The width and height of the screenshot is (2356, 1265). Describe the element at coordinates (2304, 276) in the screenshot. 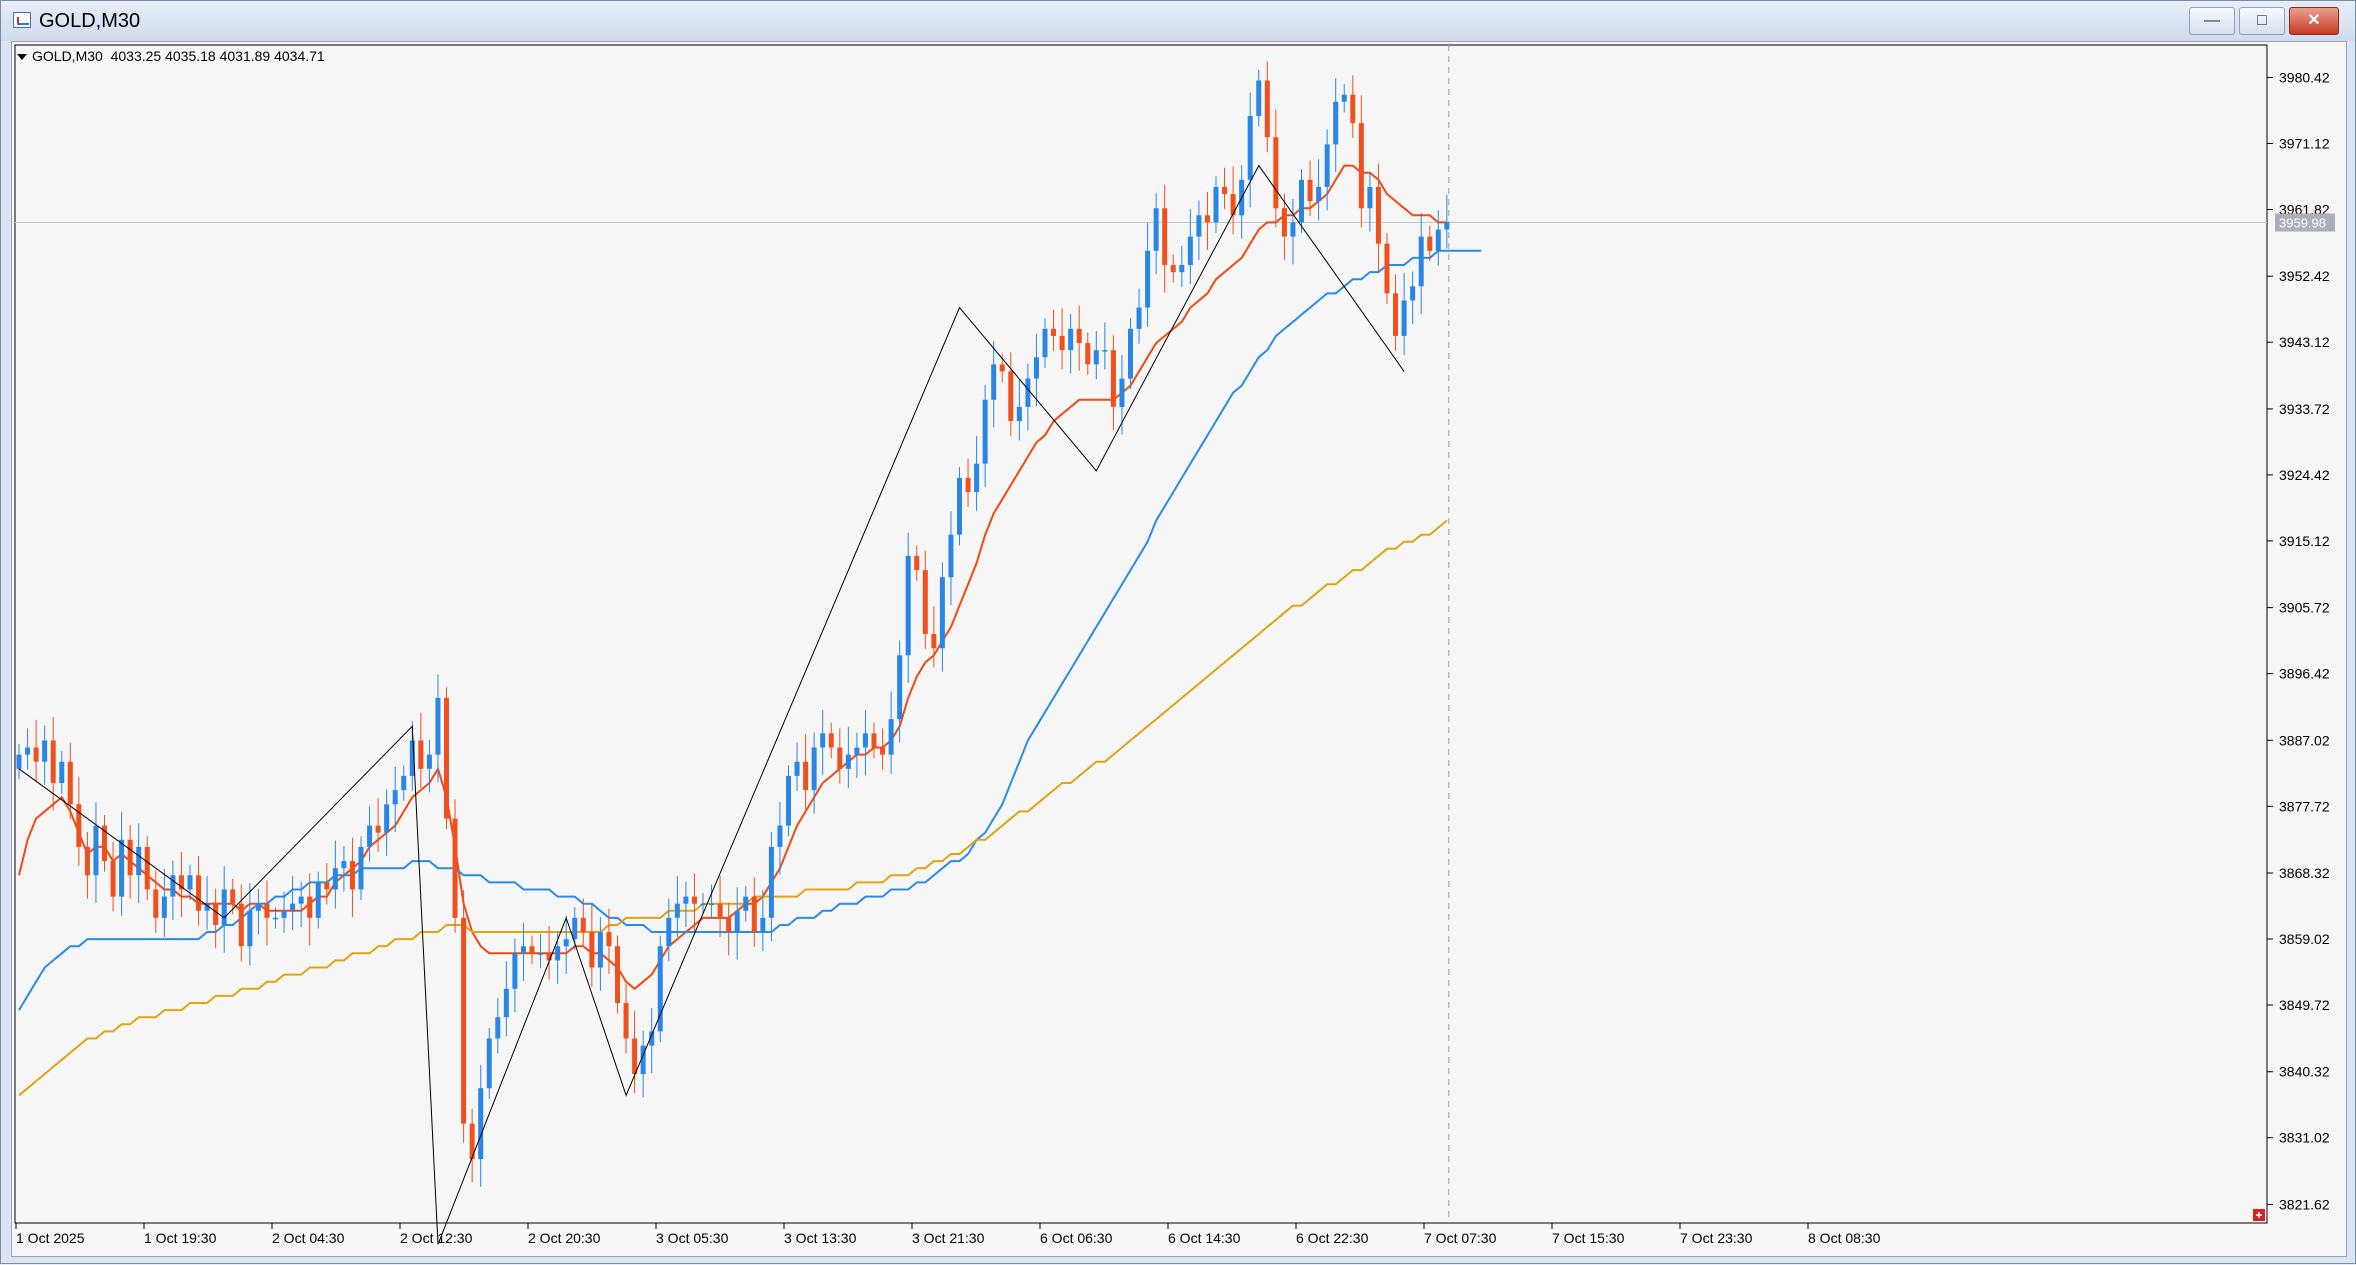

I see `y-tick-label: 3952.42` at that location.